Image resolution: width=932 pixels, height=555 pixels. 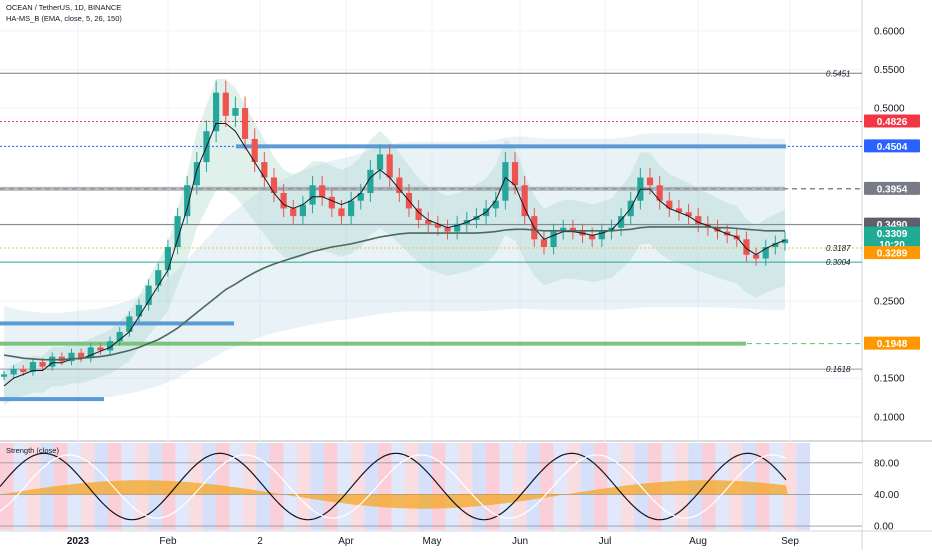 I want to click on x-tick-label: Jun, so click(x=520, y=541).